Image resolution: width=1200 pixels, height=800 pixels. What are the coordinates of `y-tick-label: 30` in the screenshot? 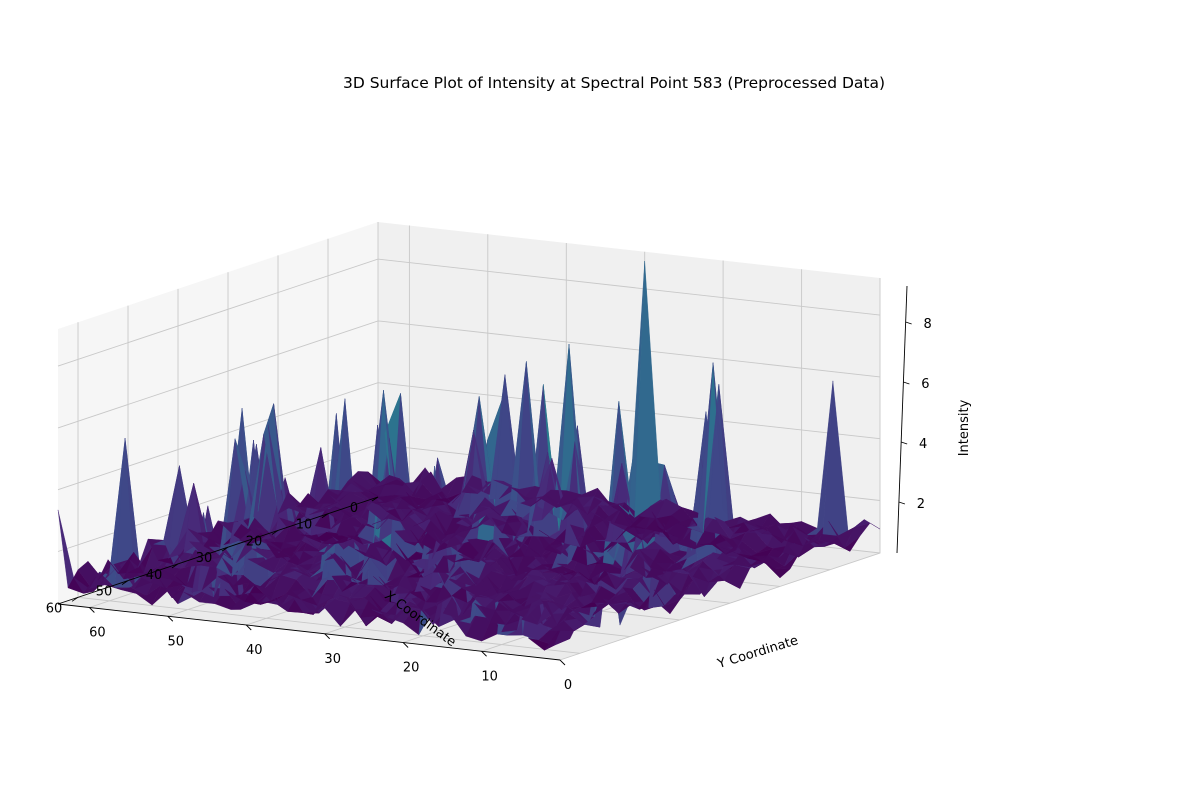 It's located at (332, 659).